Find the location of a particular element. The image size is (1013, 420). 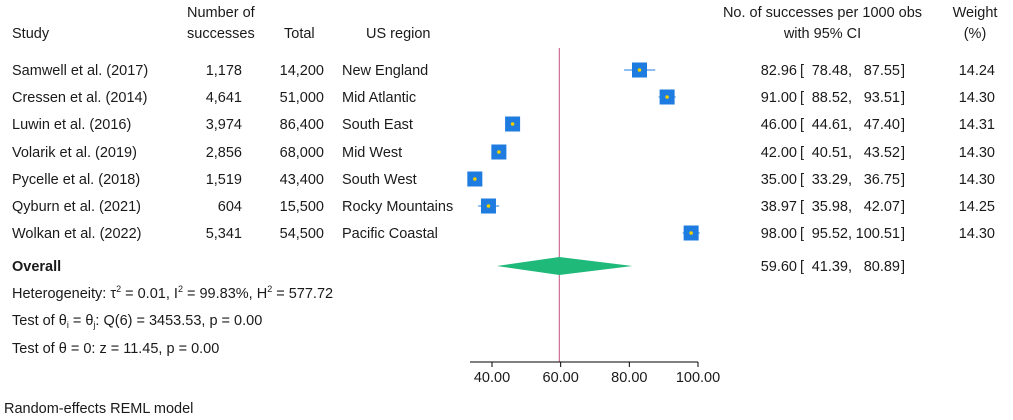

row-hi: 100.51 is located at coordinates (877, 234).